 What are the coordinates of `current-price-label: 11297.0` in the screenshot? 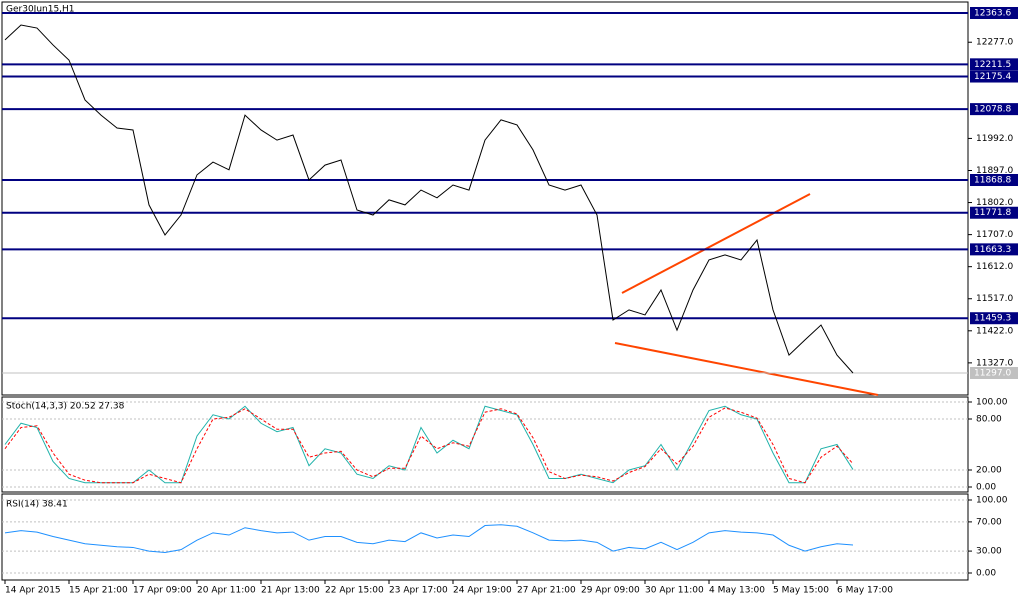 It's located at (992, 373).